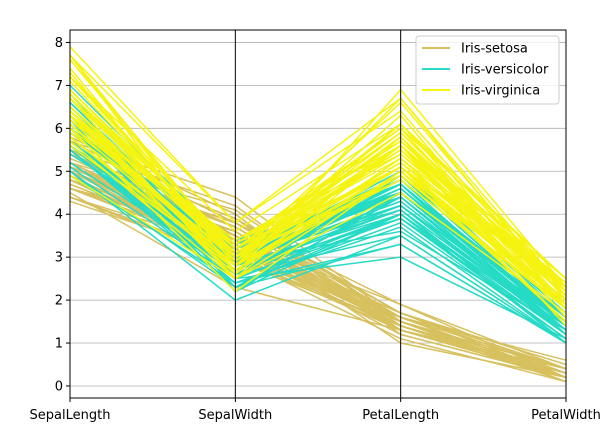  Describe the element at coordinates (59, 344) in the screenshot. I see `y-tick-label: 1` at that location.